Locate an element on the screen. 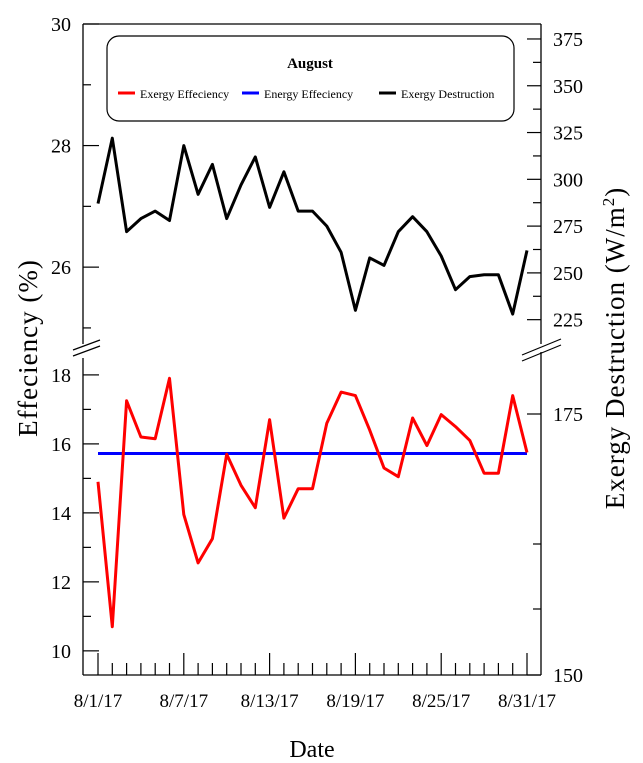 Image resolution: width=643 pixels, height=763 pixels. x-tick-label: 8/25/17 is located at coordinates (441, 701).